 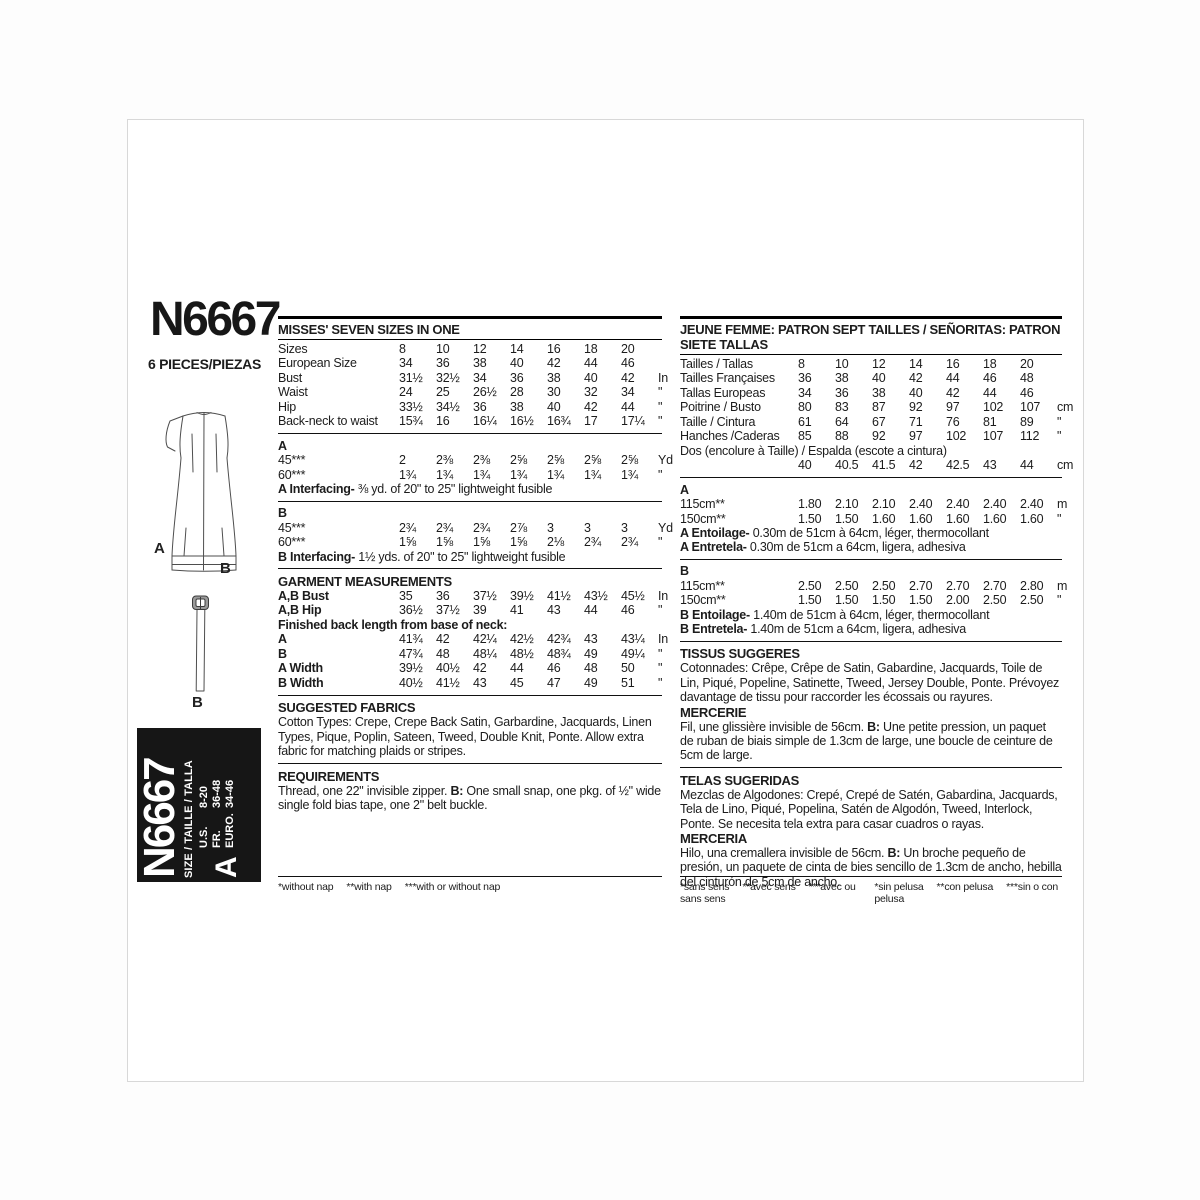 What do you see at coordinates (559, 421) in the screenshot?
I see `value-cell: 16¾` at bounding box center [559, 421].